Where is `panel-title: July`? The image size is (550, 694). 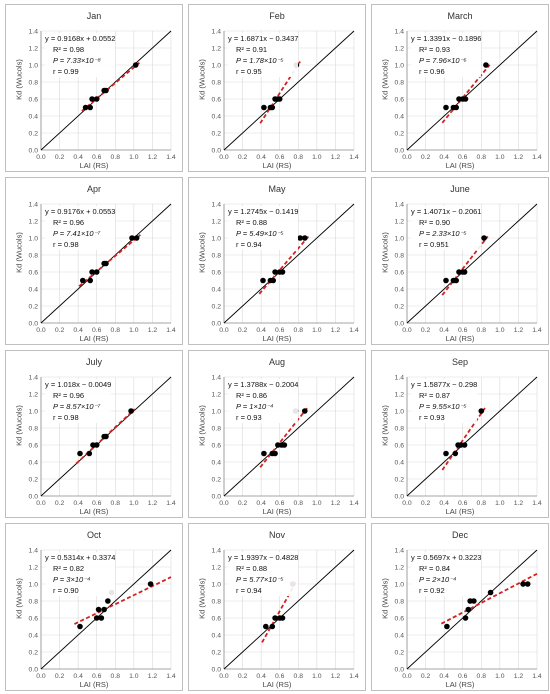
panel-title: July is located at coordinates (93, 362).